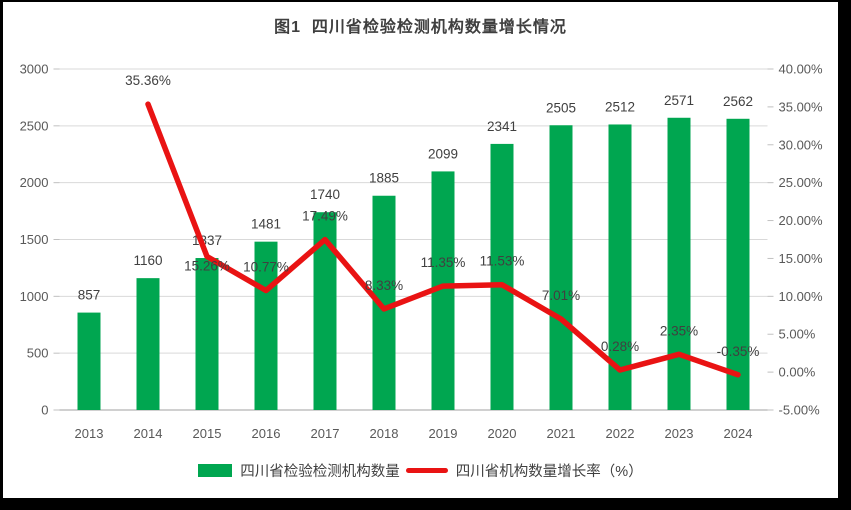 Image resolution: width=851 pixels, height=510 pixels. I want to click on x-axis-label: 2021, so click(561, 433).